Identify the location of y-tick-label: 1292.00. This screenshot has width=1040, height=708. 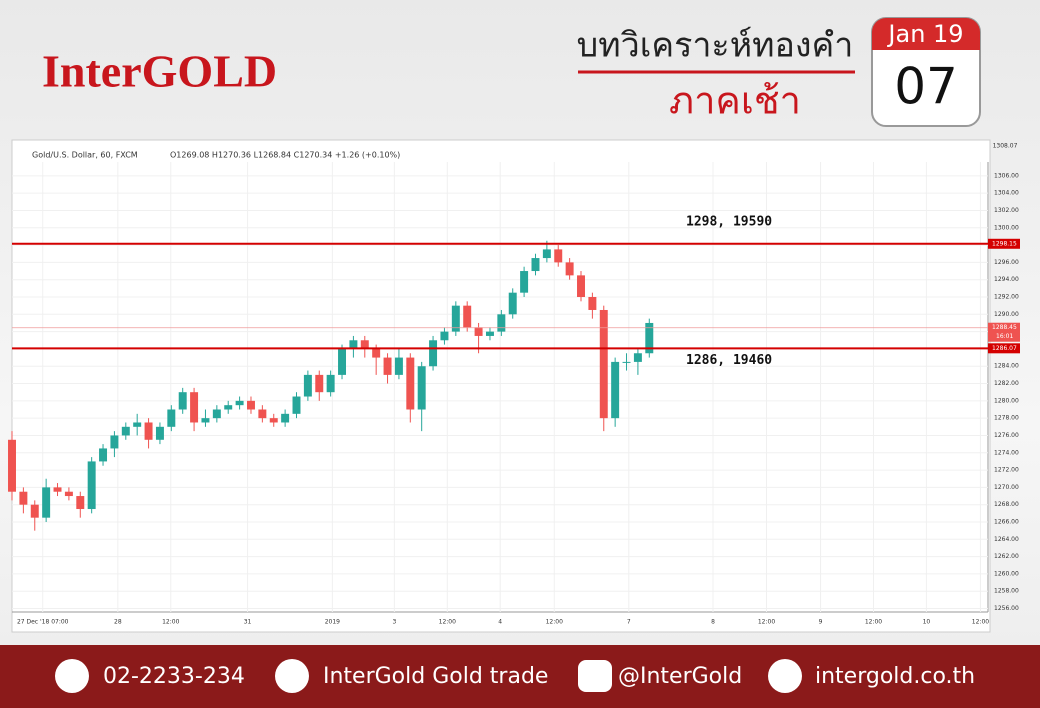
(1006, 297).